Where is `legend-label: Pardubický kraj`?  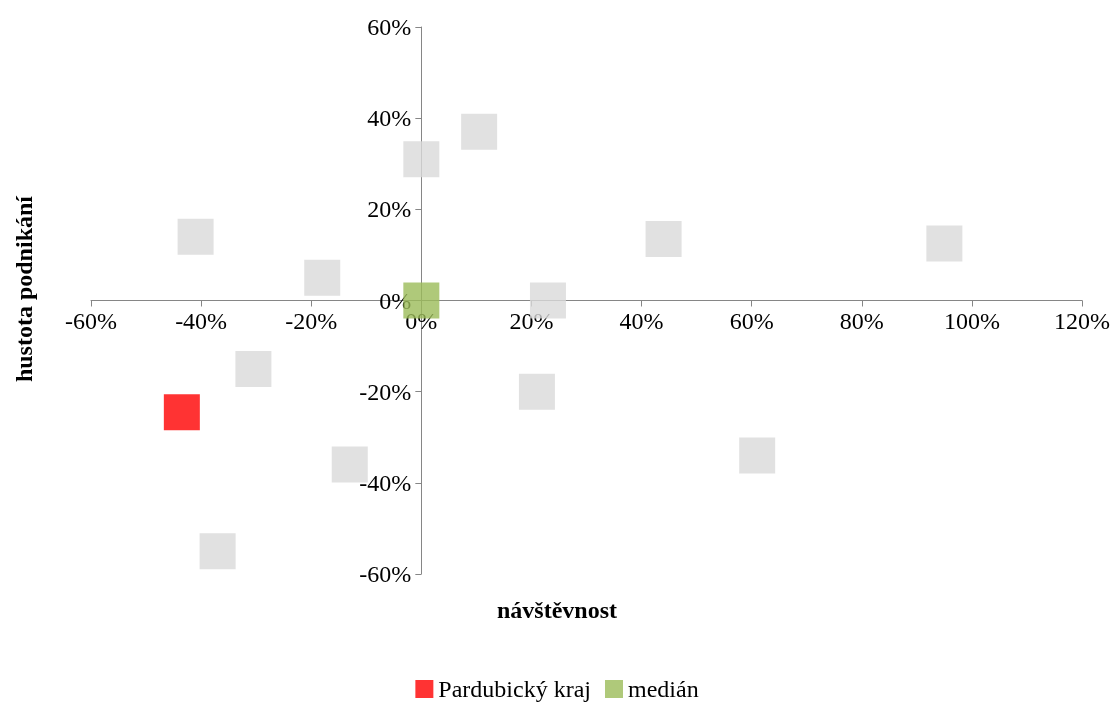 legend-label: Pardubický kraj is located at coordinates (514, 689).